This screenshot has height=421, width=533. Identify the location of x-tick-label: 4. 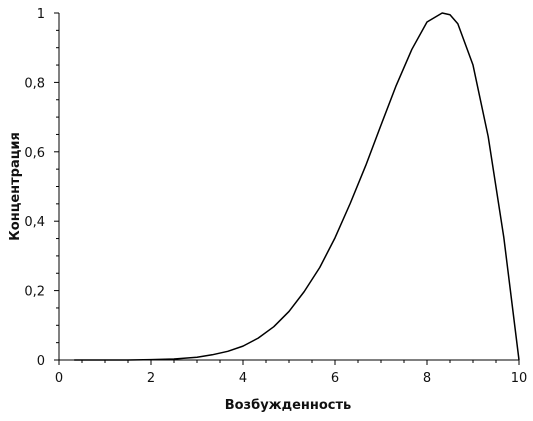
(243, 378).